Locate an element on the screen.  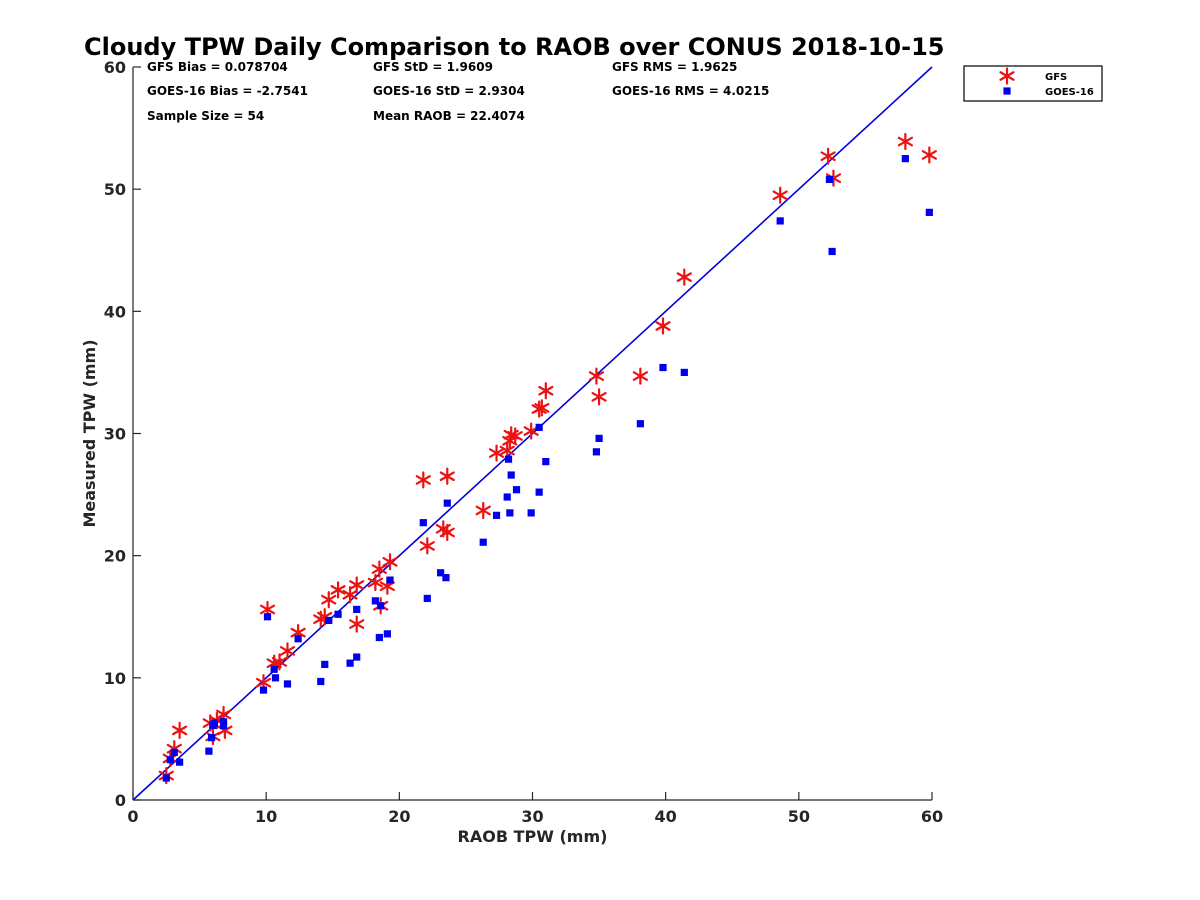
y-tick-label: 50 is located at coordinates (115, 189).